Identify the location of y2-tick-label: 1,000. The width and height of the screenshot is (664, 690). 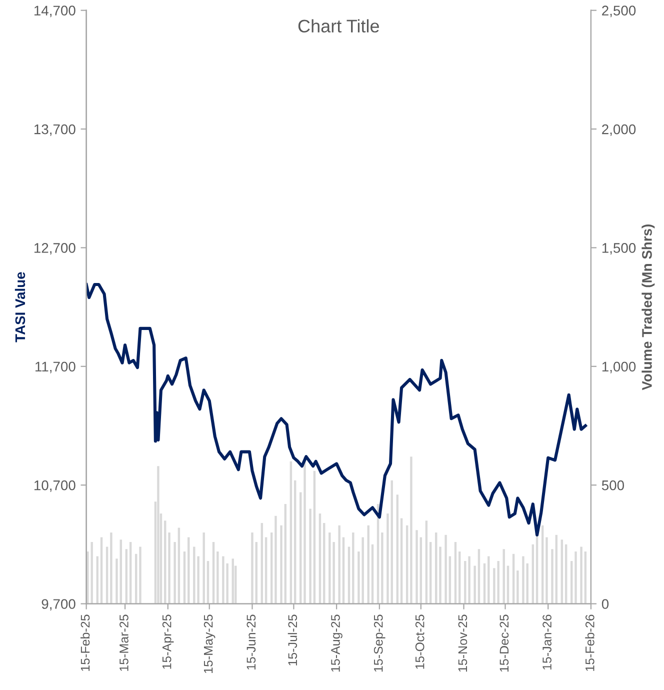
(619, 368).